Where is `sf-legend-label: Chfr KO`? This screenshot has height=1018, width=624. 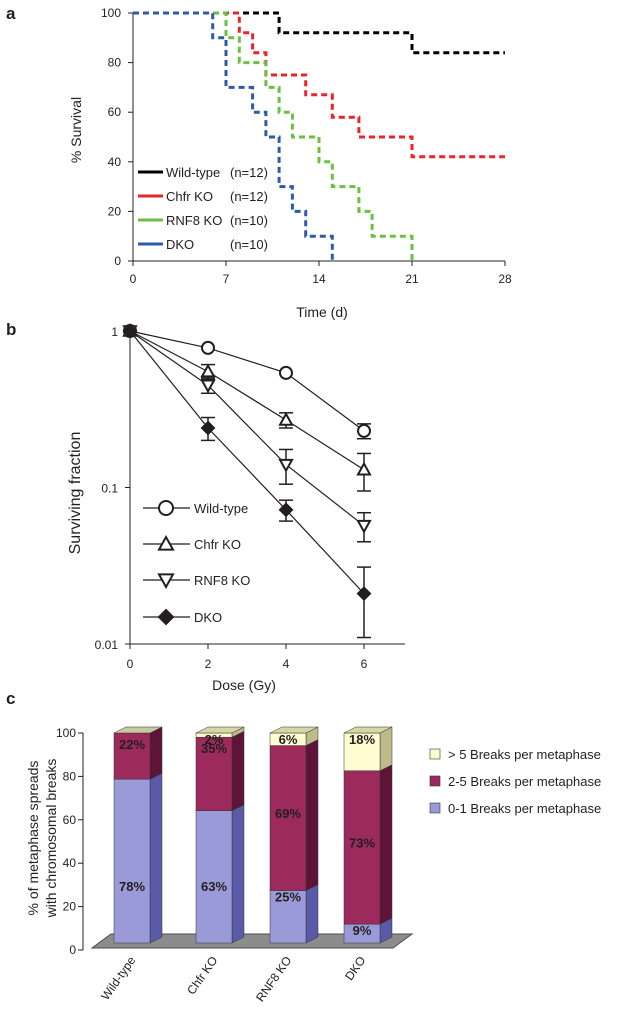 sf-legend-label: Chfr KO is located at coordinates (217, 544).